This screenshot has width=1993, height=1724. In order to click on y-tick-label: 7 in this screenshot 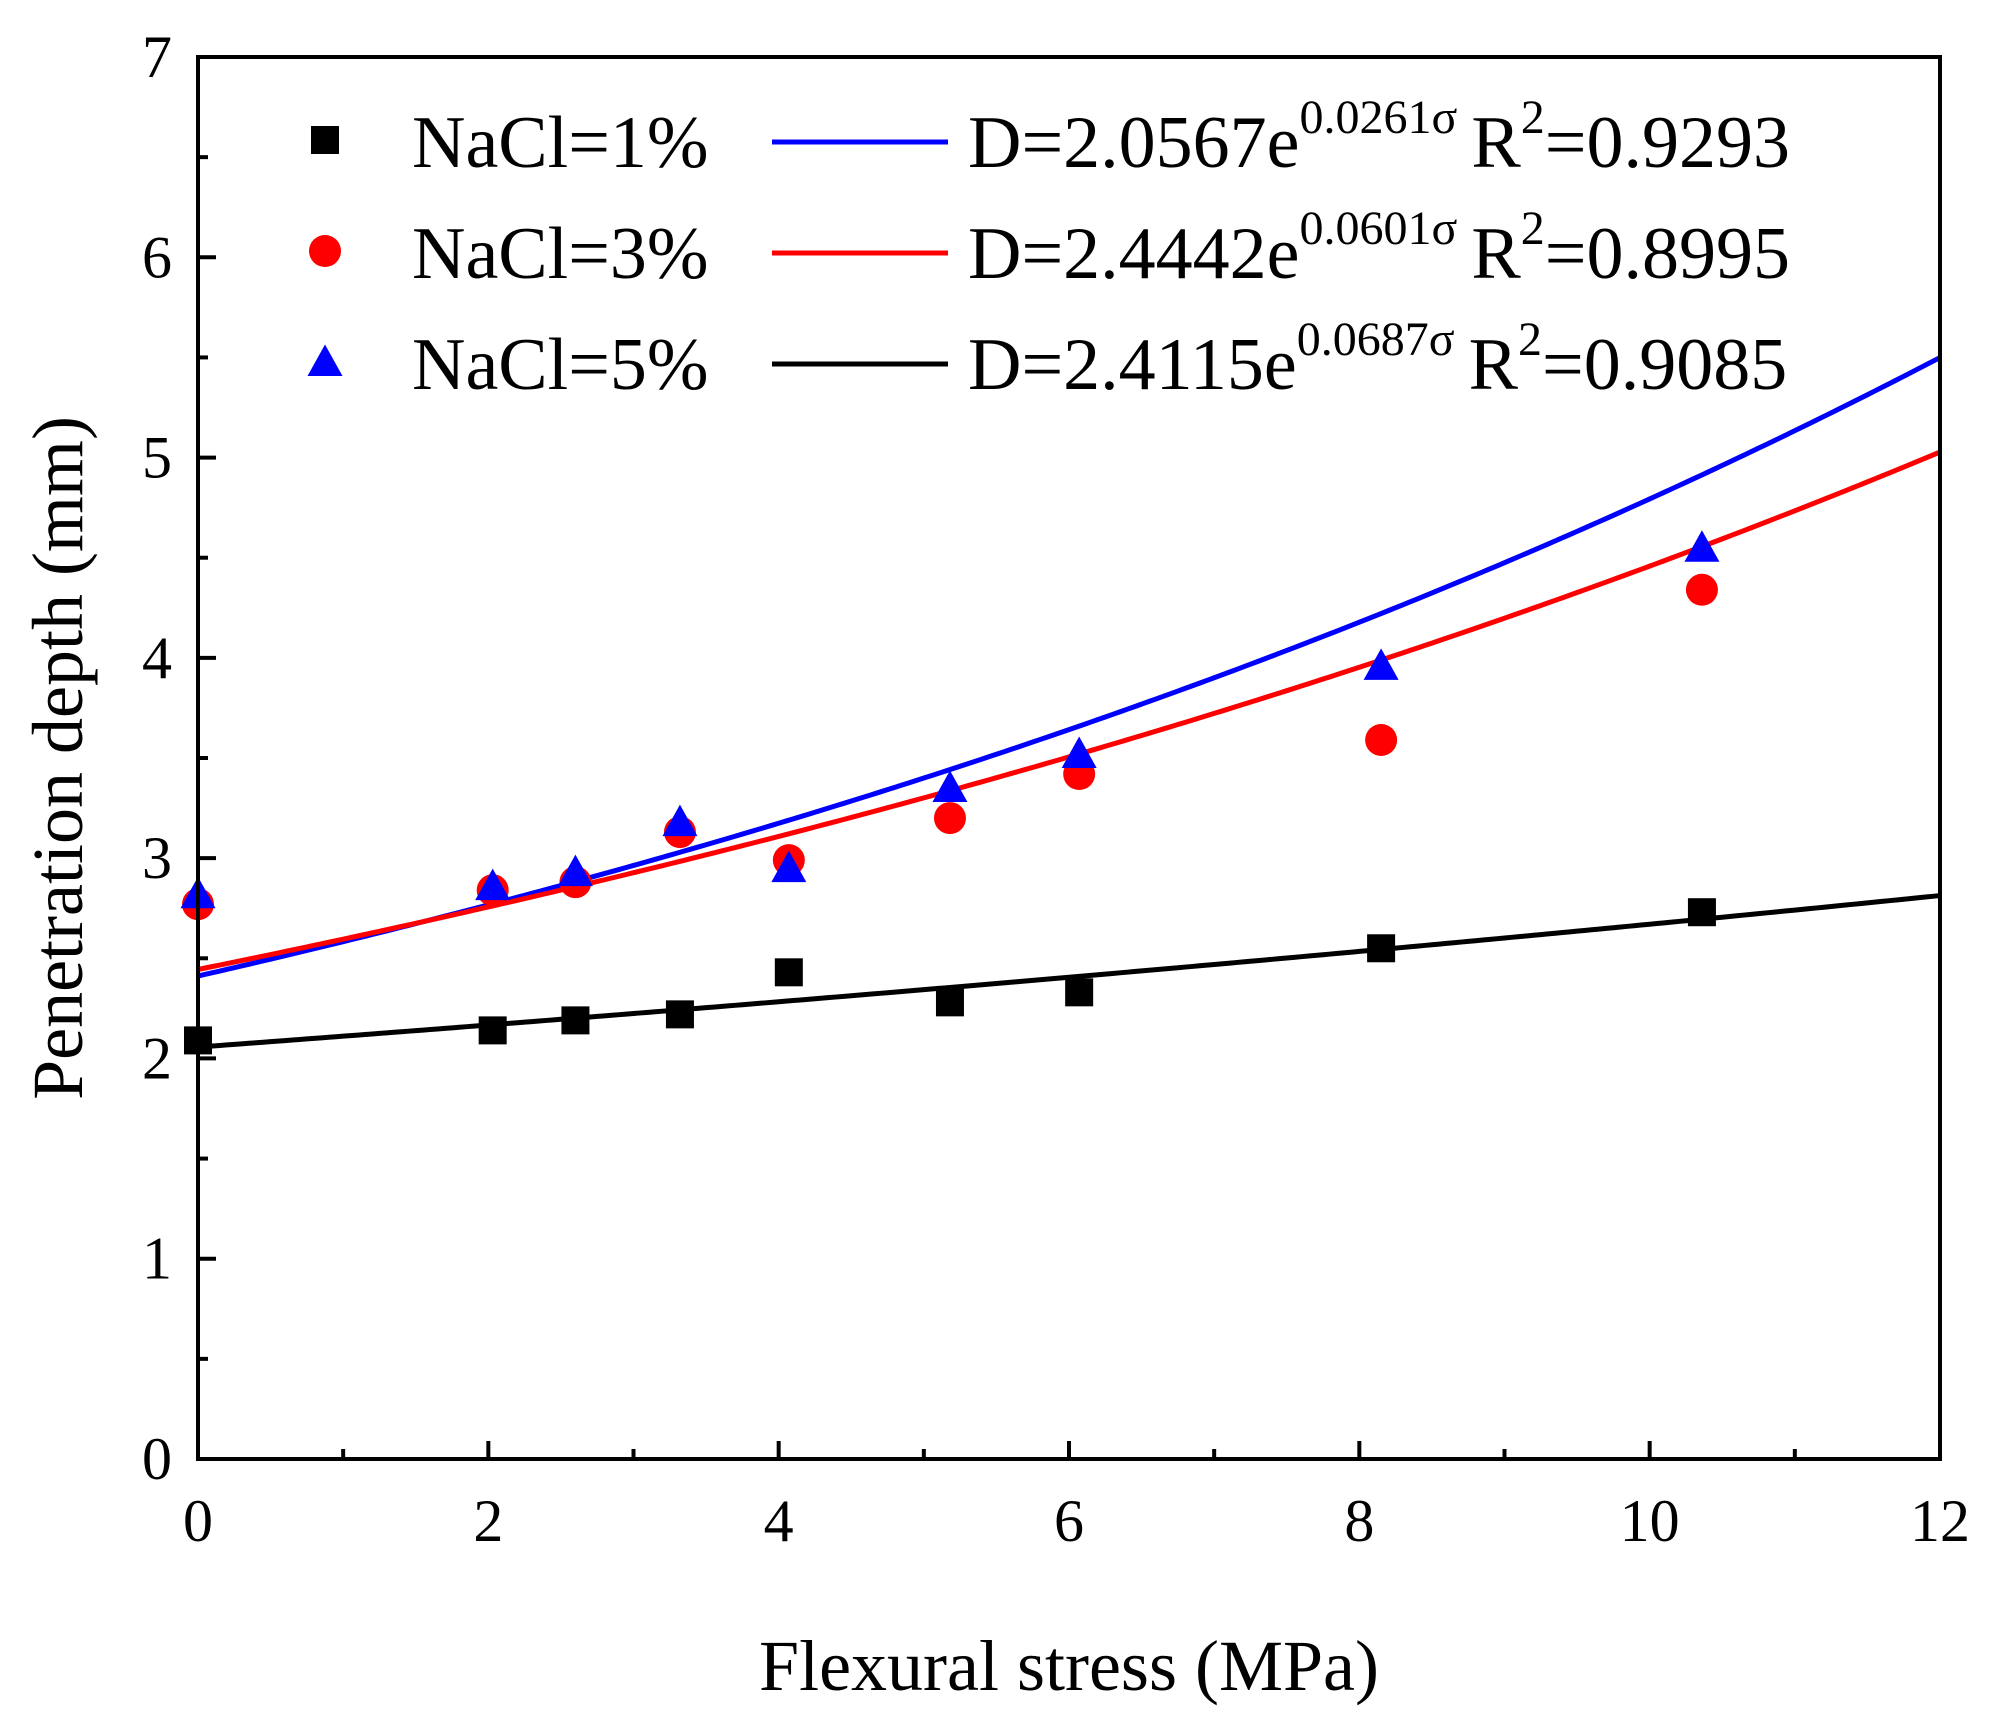, I will do `click(157, 57)`.